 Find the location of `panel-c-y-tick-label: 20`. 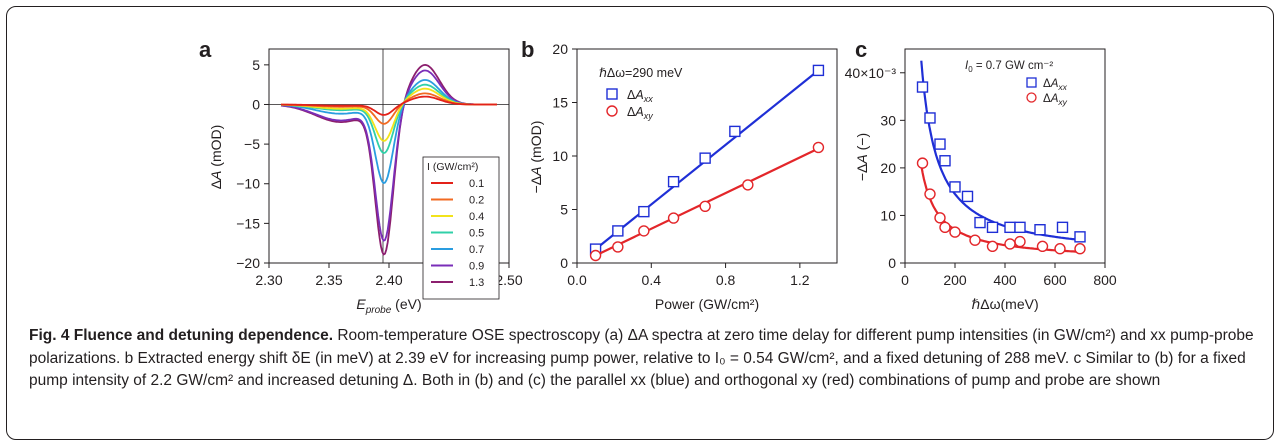

panel-c-y-tick-label: 20 is located at coordinates (888, 168).